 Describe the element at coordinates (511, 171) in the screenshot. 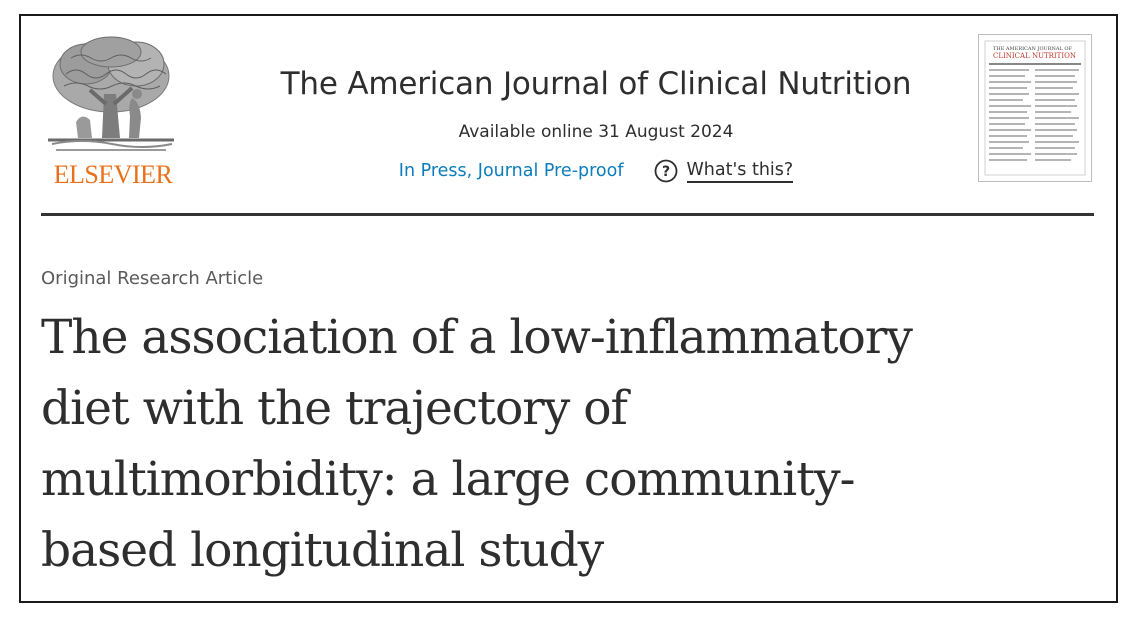

I see `journal-pre-proof-link: In Press, Journal Pre-proof` at that location.